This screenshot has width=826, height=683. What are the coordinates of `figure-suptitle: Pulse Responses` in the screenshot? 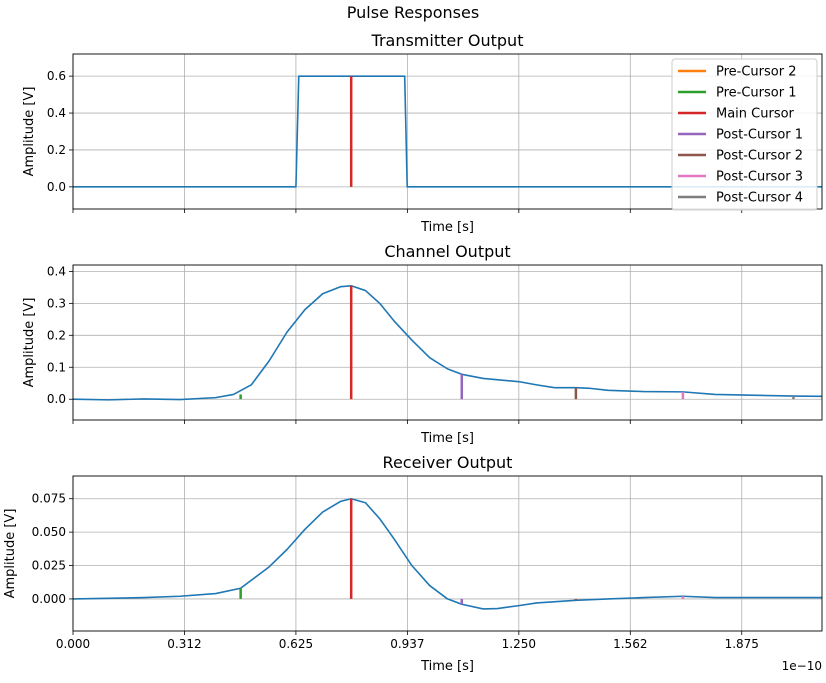 It's located at (413, 12).